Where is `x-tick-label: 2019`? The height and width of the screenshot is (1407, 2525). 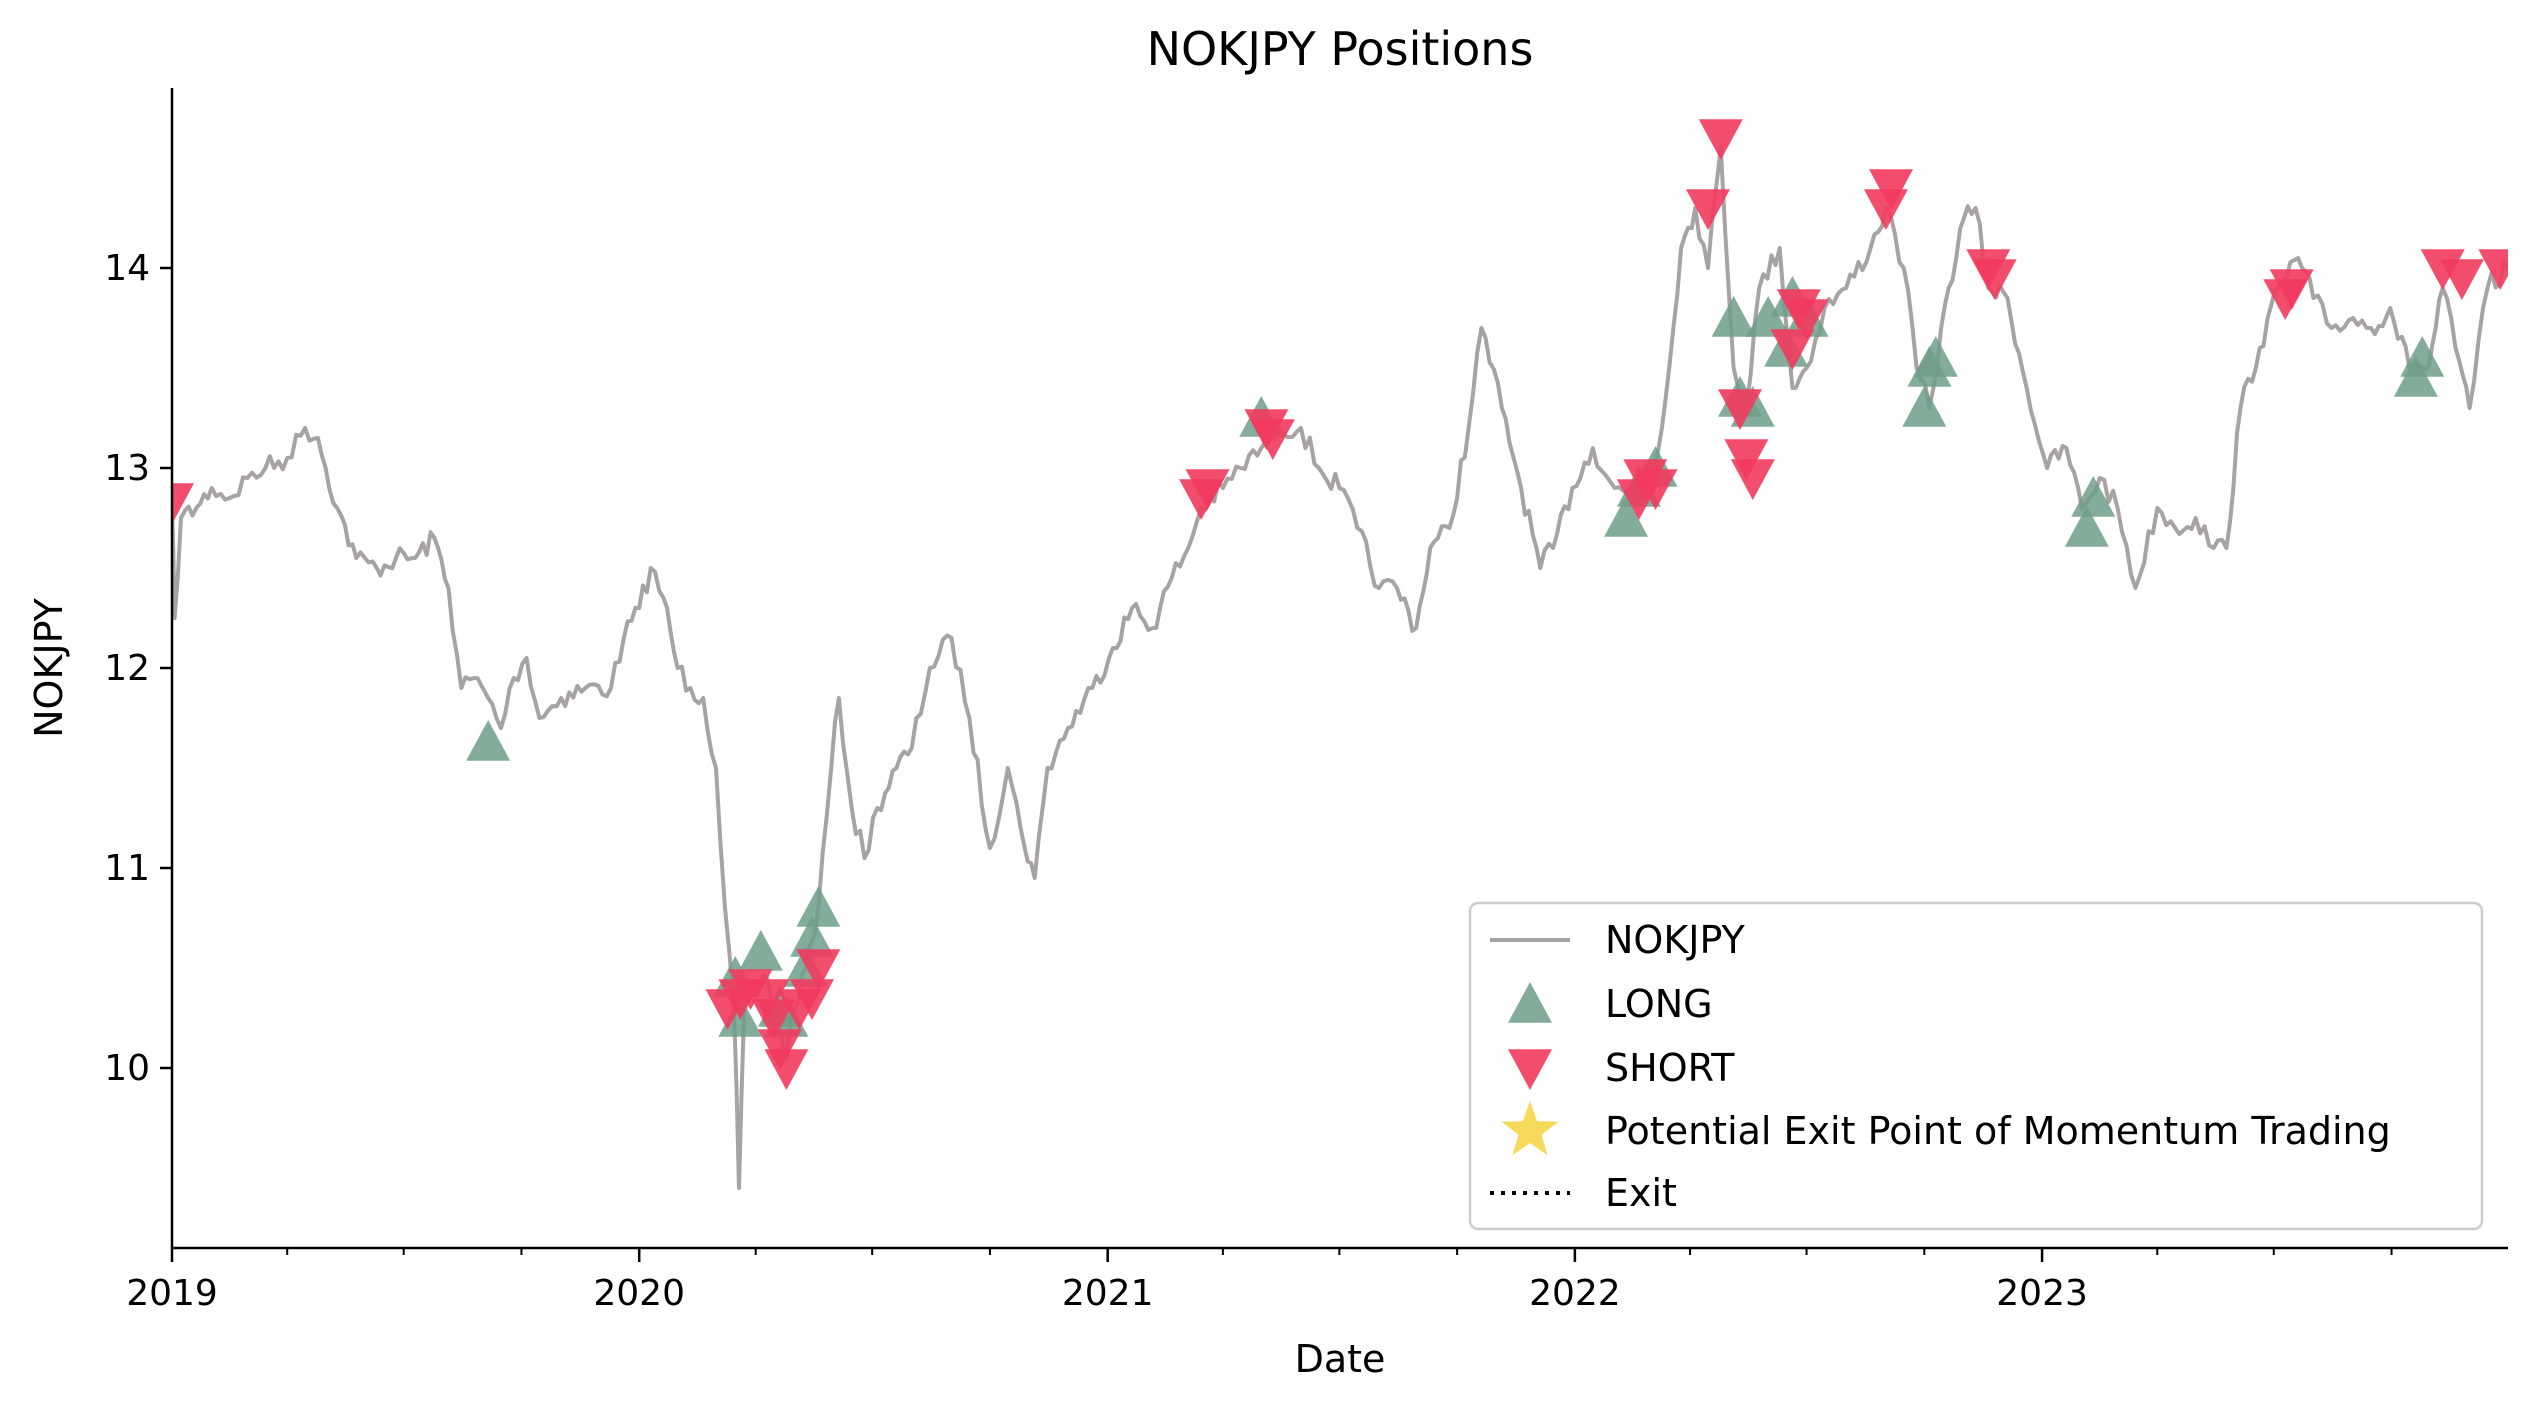 x-tick-label: 2019 is located at coordinates (172, 1293).